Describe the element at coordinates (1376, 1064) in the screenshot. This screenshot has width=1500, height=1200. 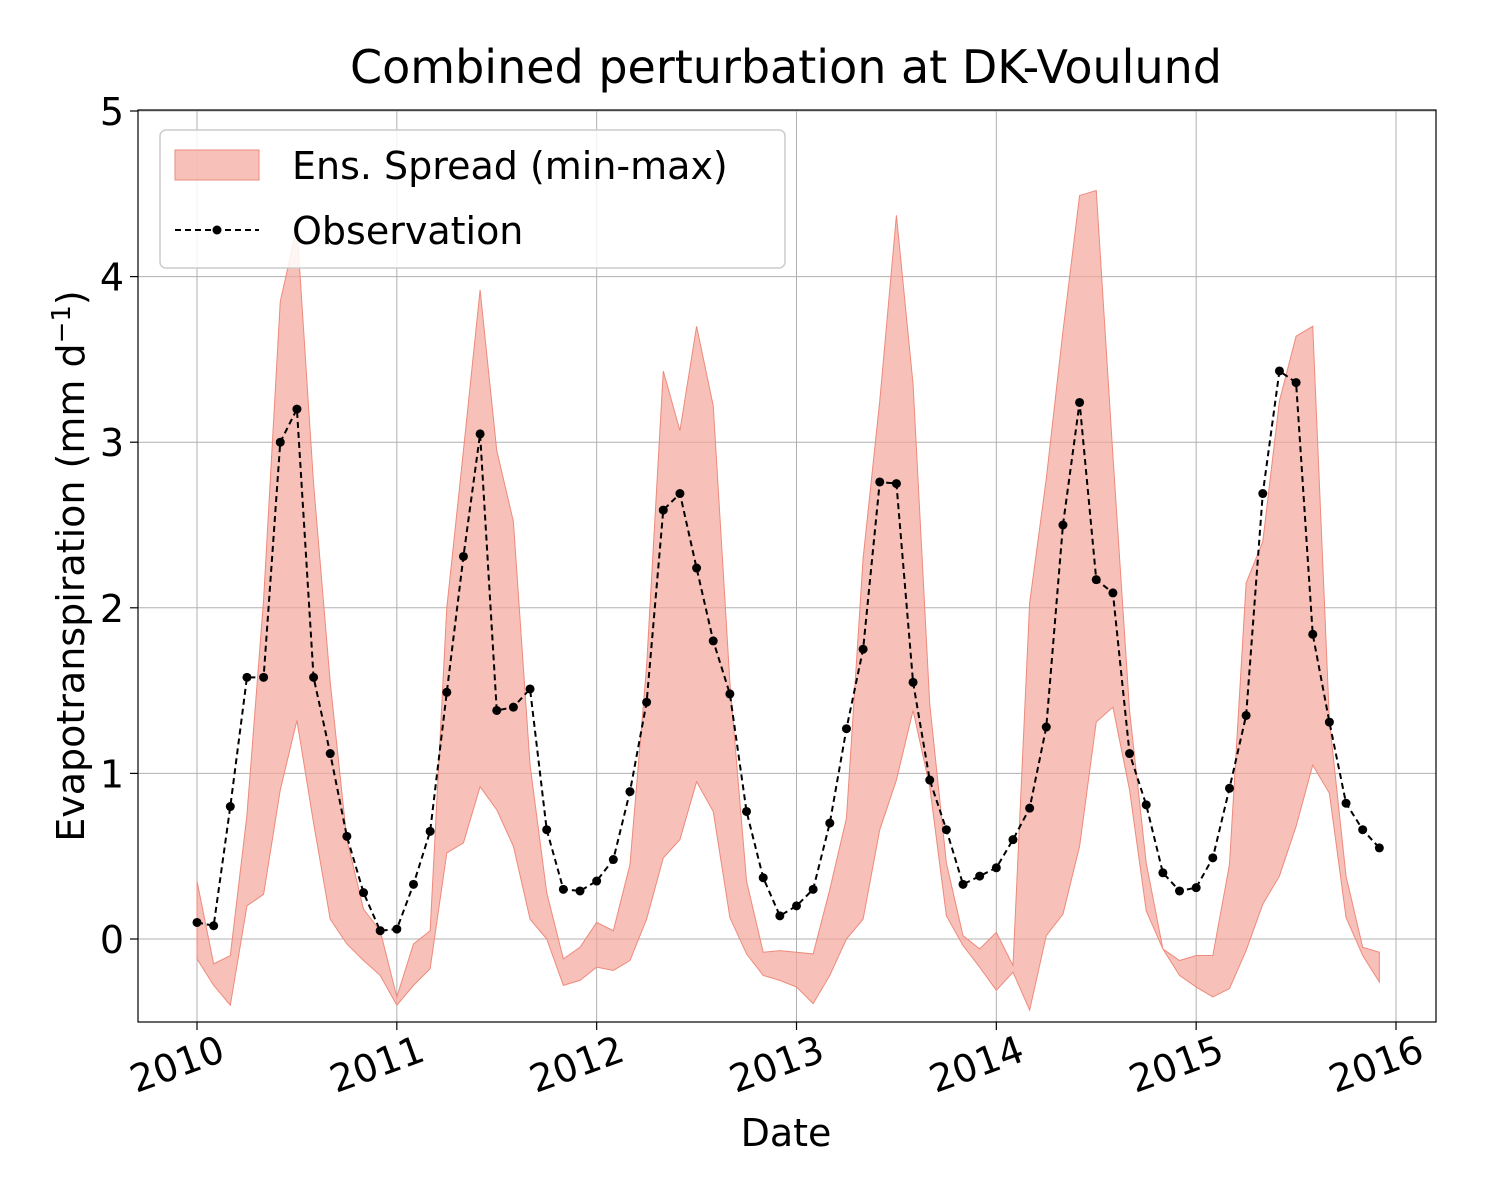
I see `x-tick-label: 2016` at that location.